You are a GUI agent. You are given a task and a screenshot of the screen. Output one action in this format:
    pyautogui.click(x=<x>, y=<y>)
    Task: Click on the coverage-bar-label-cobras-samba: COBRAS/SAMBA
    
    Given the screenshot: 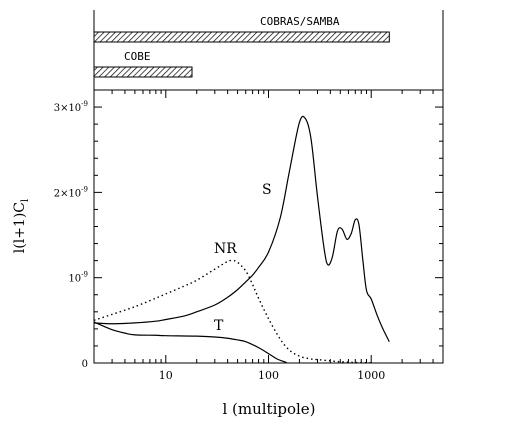 What is the action you would take?
    pyautogui.click(x=300, y=21)
    